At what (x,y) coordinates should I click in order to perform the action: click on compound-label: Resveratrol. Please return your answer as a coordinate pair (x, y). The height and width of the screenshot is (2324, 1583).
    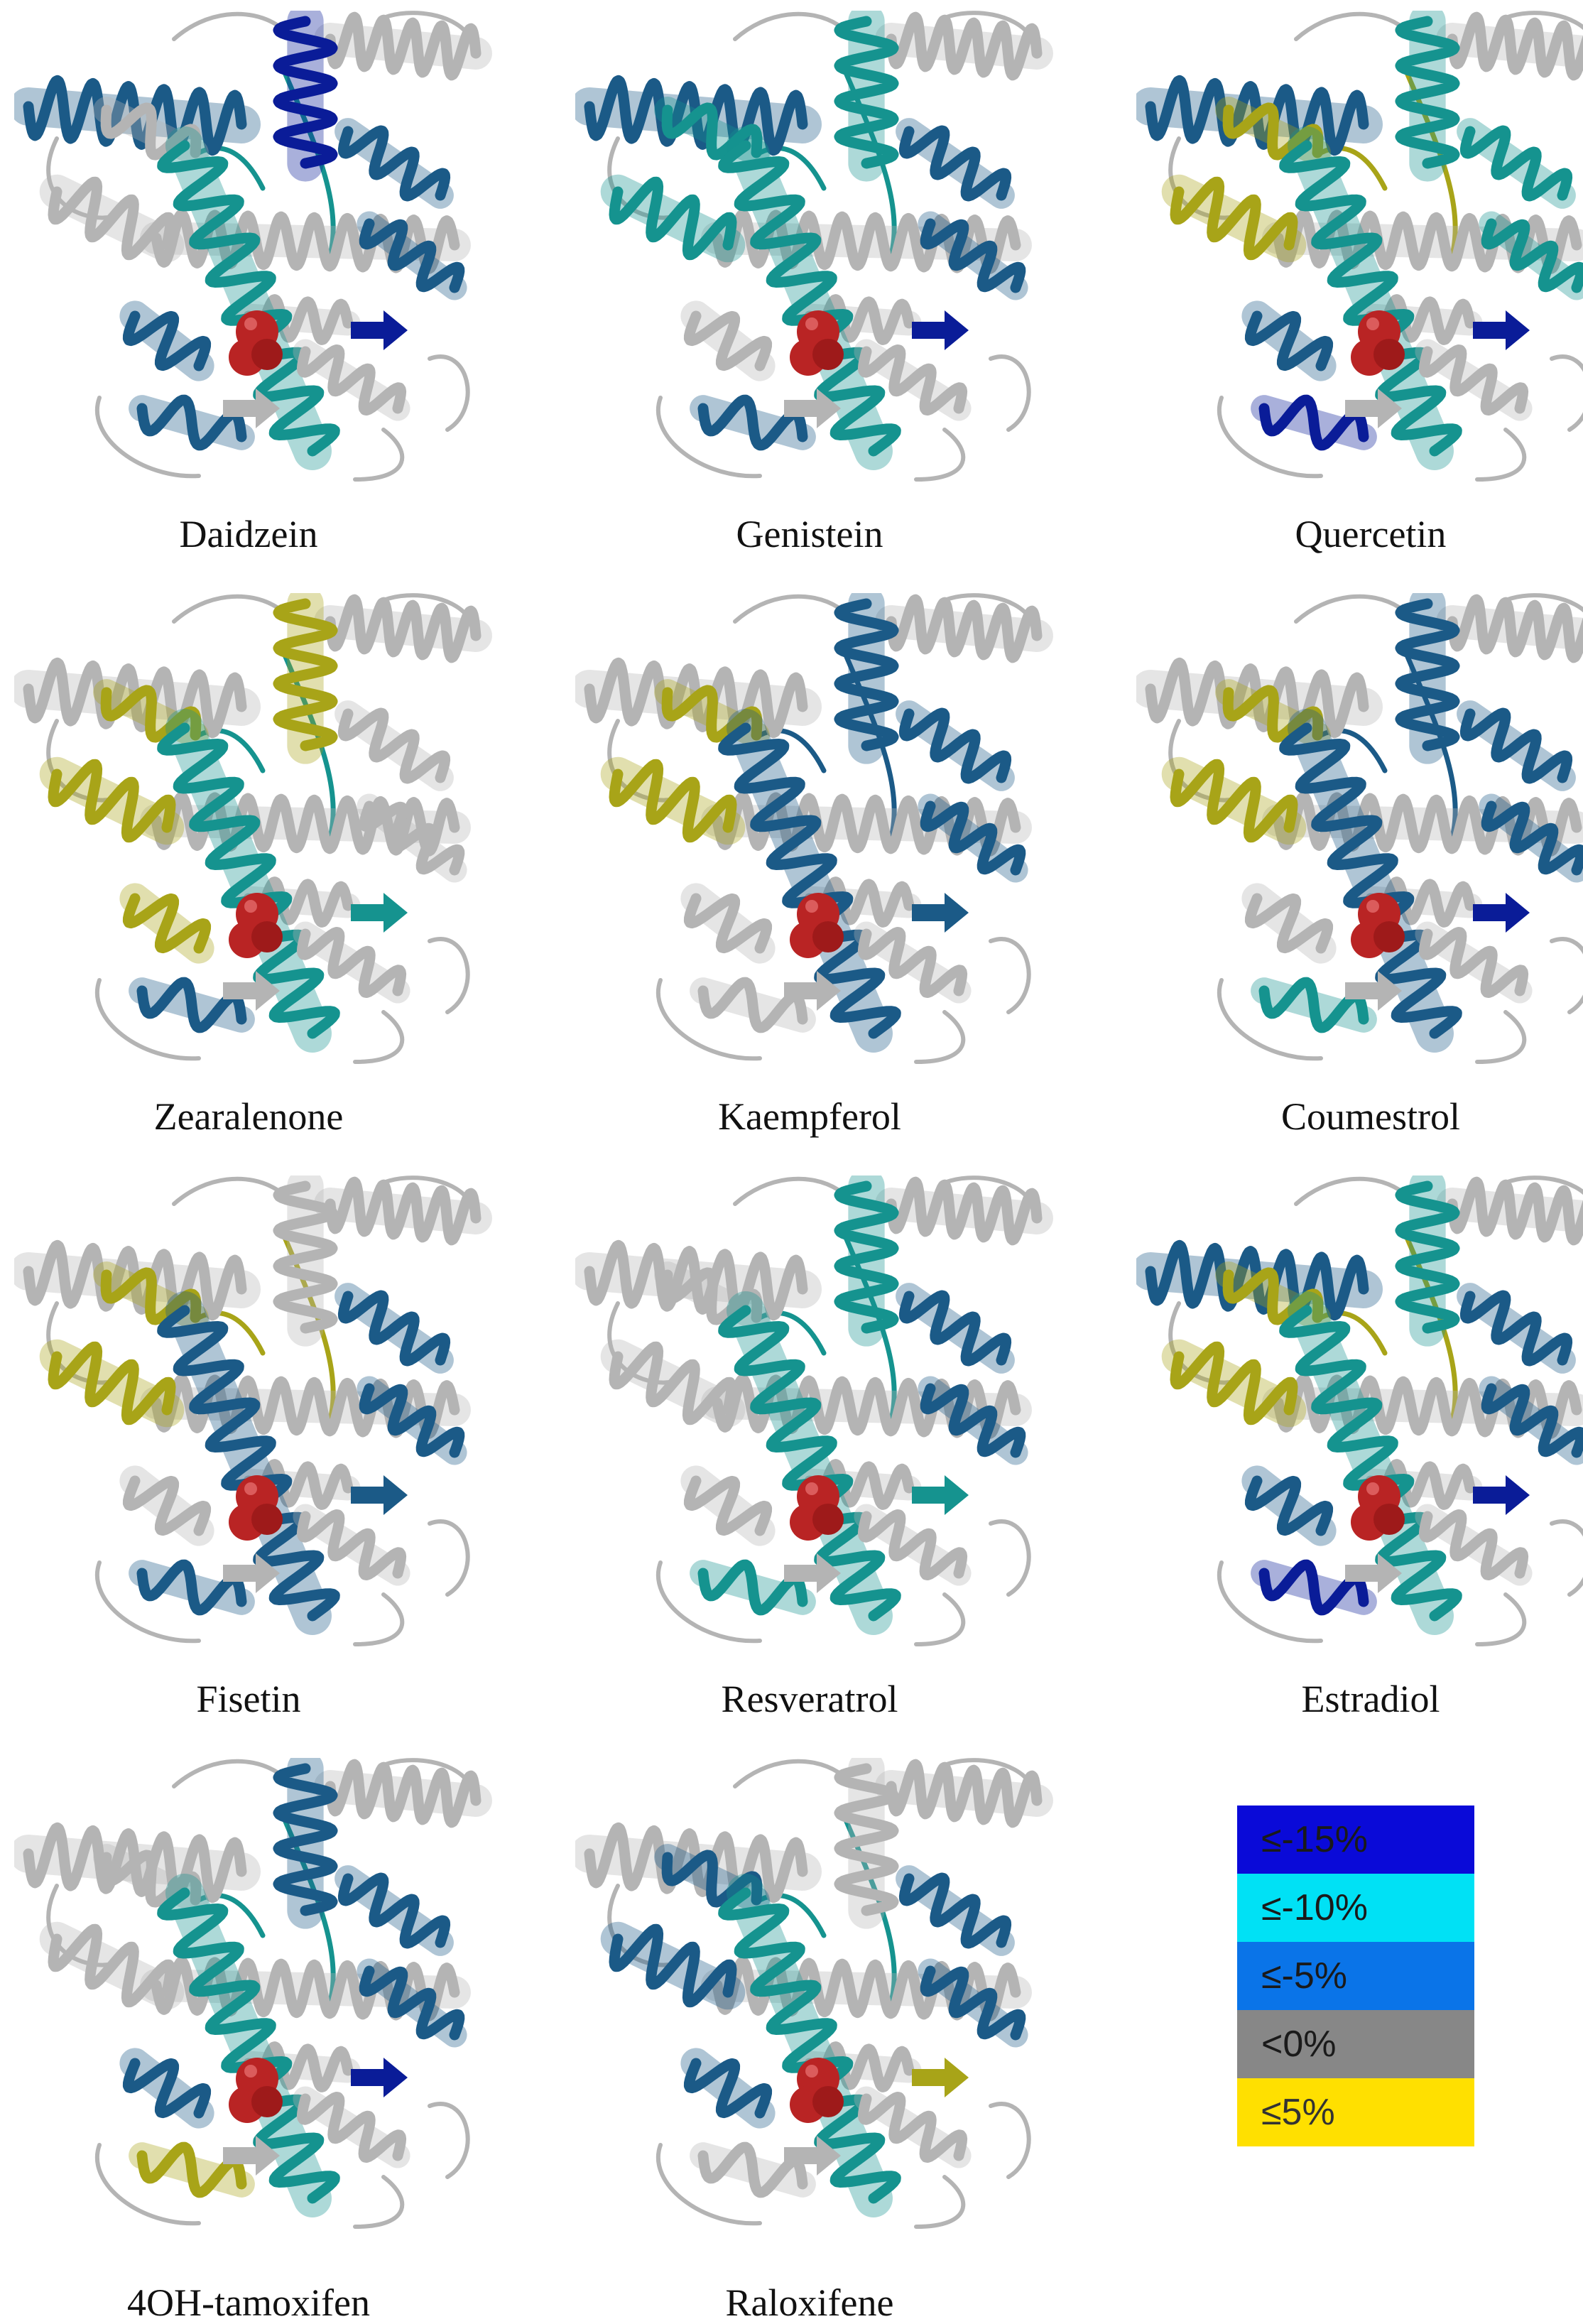
    Looking at the image, I should click on (810, 1699).